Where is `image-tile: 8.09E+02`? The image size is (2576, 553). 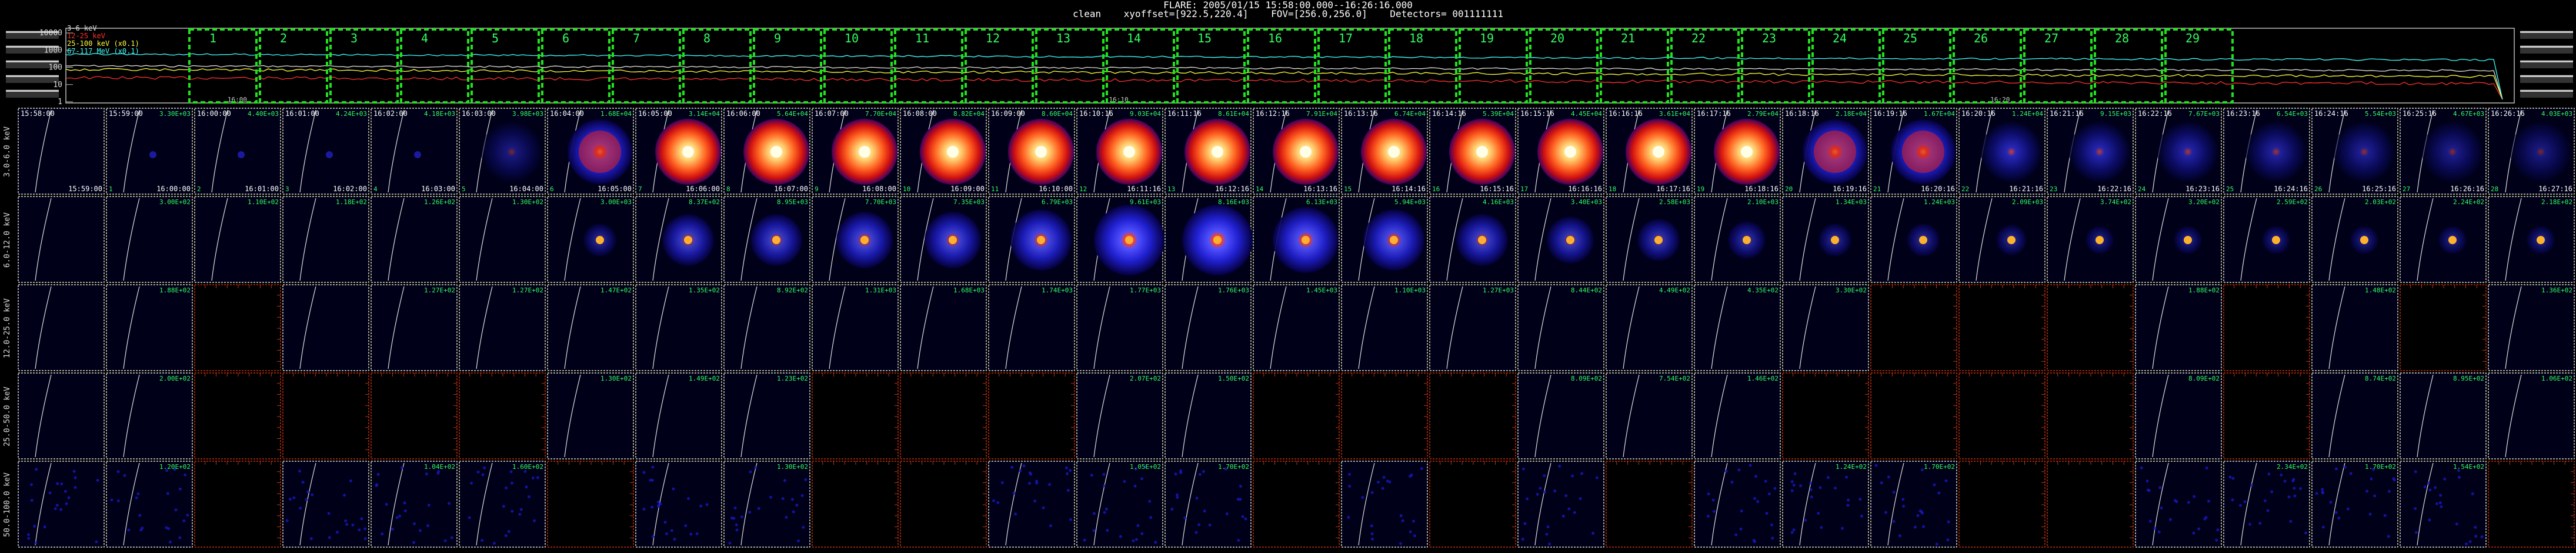
image-tile: 8.09E+02 is located at coordinates (2178, 415).